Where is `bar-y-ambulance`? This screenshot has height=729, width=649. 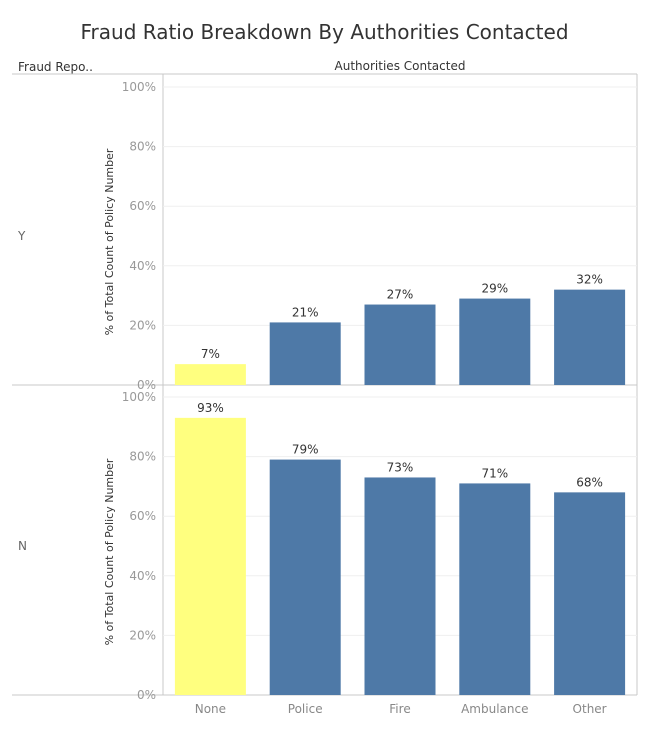 bar-y-ambulance is located at coordinates (495, 341).